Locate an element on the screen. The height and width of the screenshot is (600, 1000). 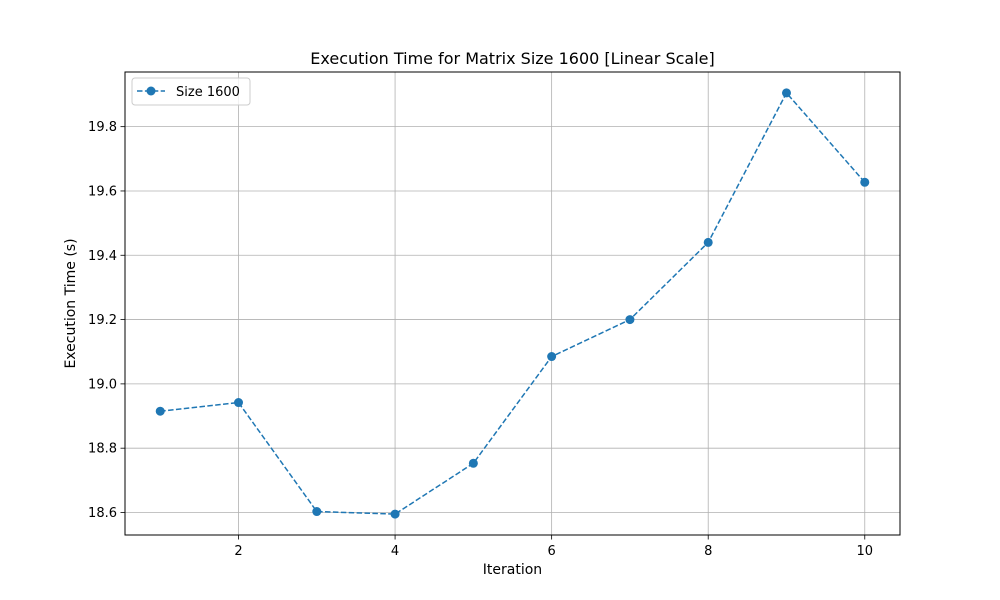
y-tick-label: 19.0 is located at coordinates (102, 384).